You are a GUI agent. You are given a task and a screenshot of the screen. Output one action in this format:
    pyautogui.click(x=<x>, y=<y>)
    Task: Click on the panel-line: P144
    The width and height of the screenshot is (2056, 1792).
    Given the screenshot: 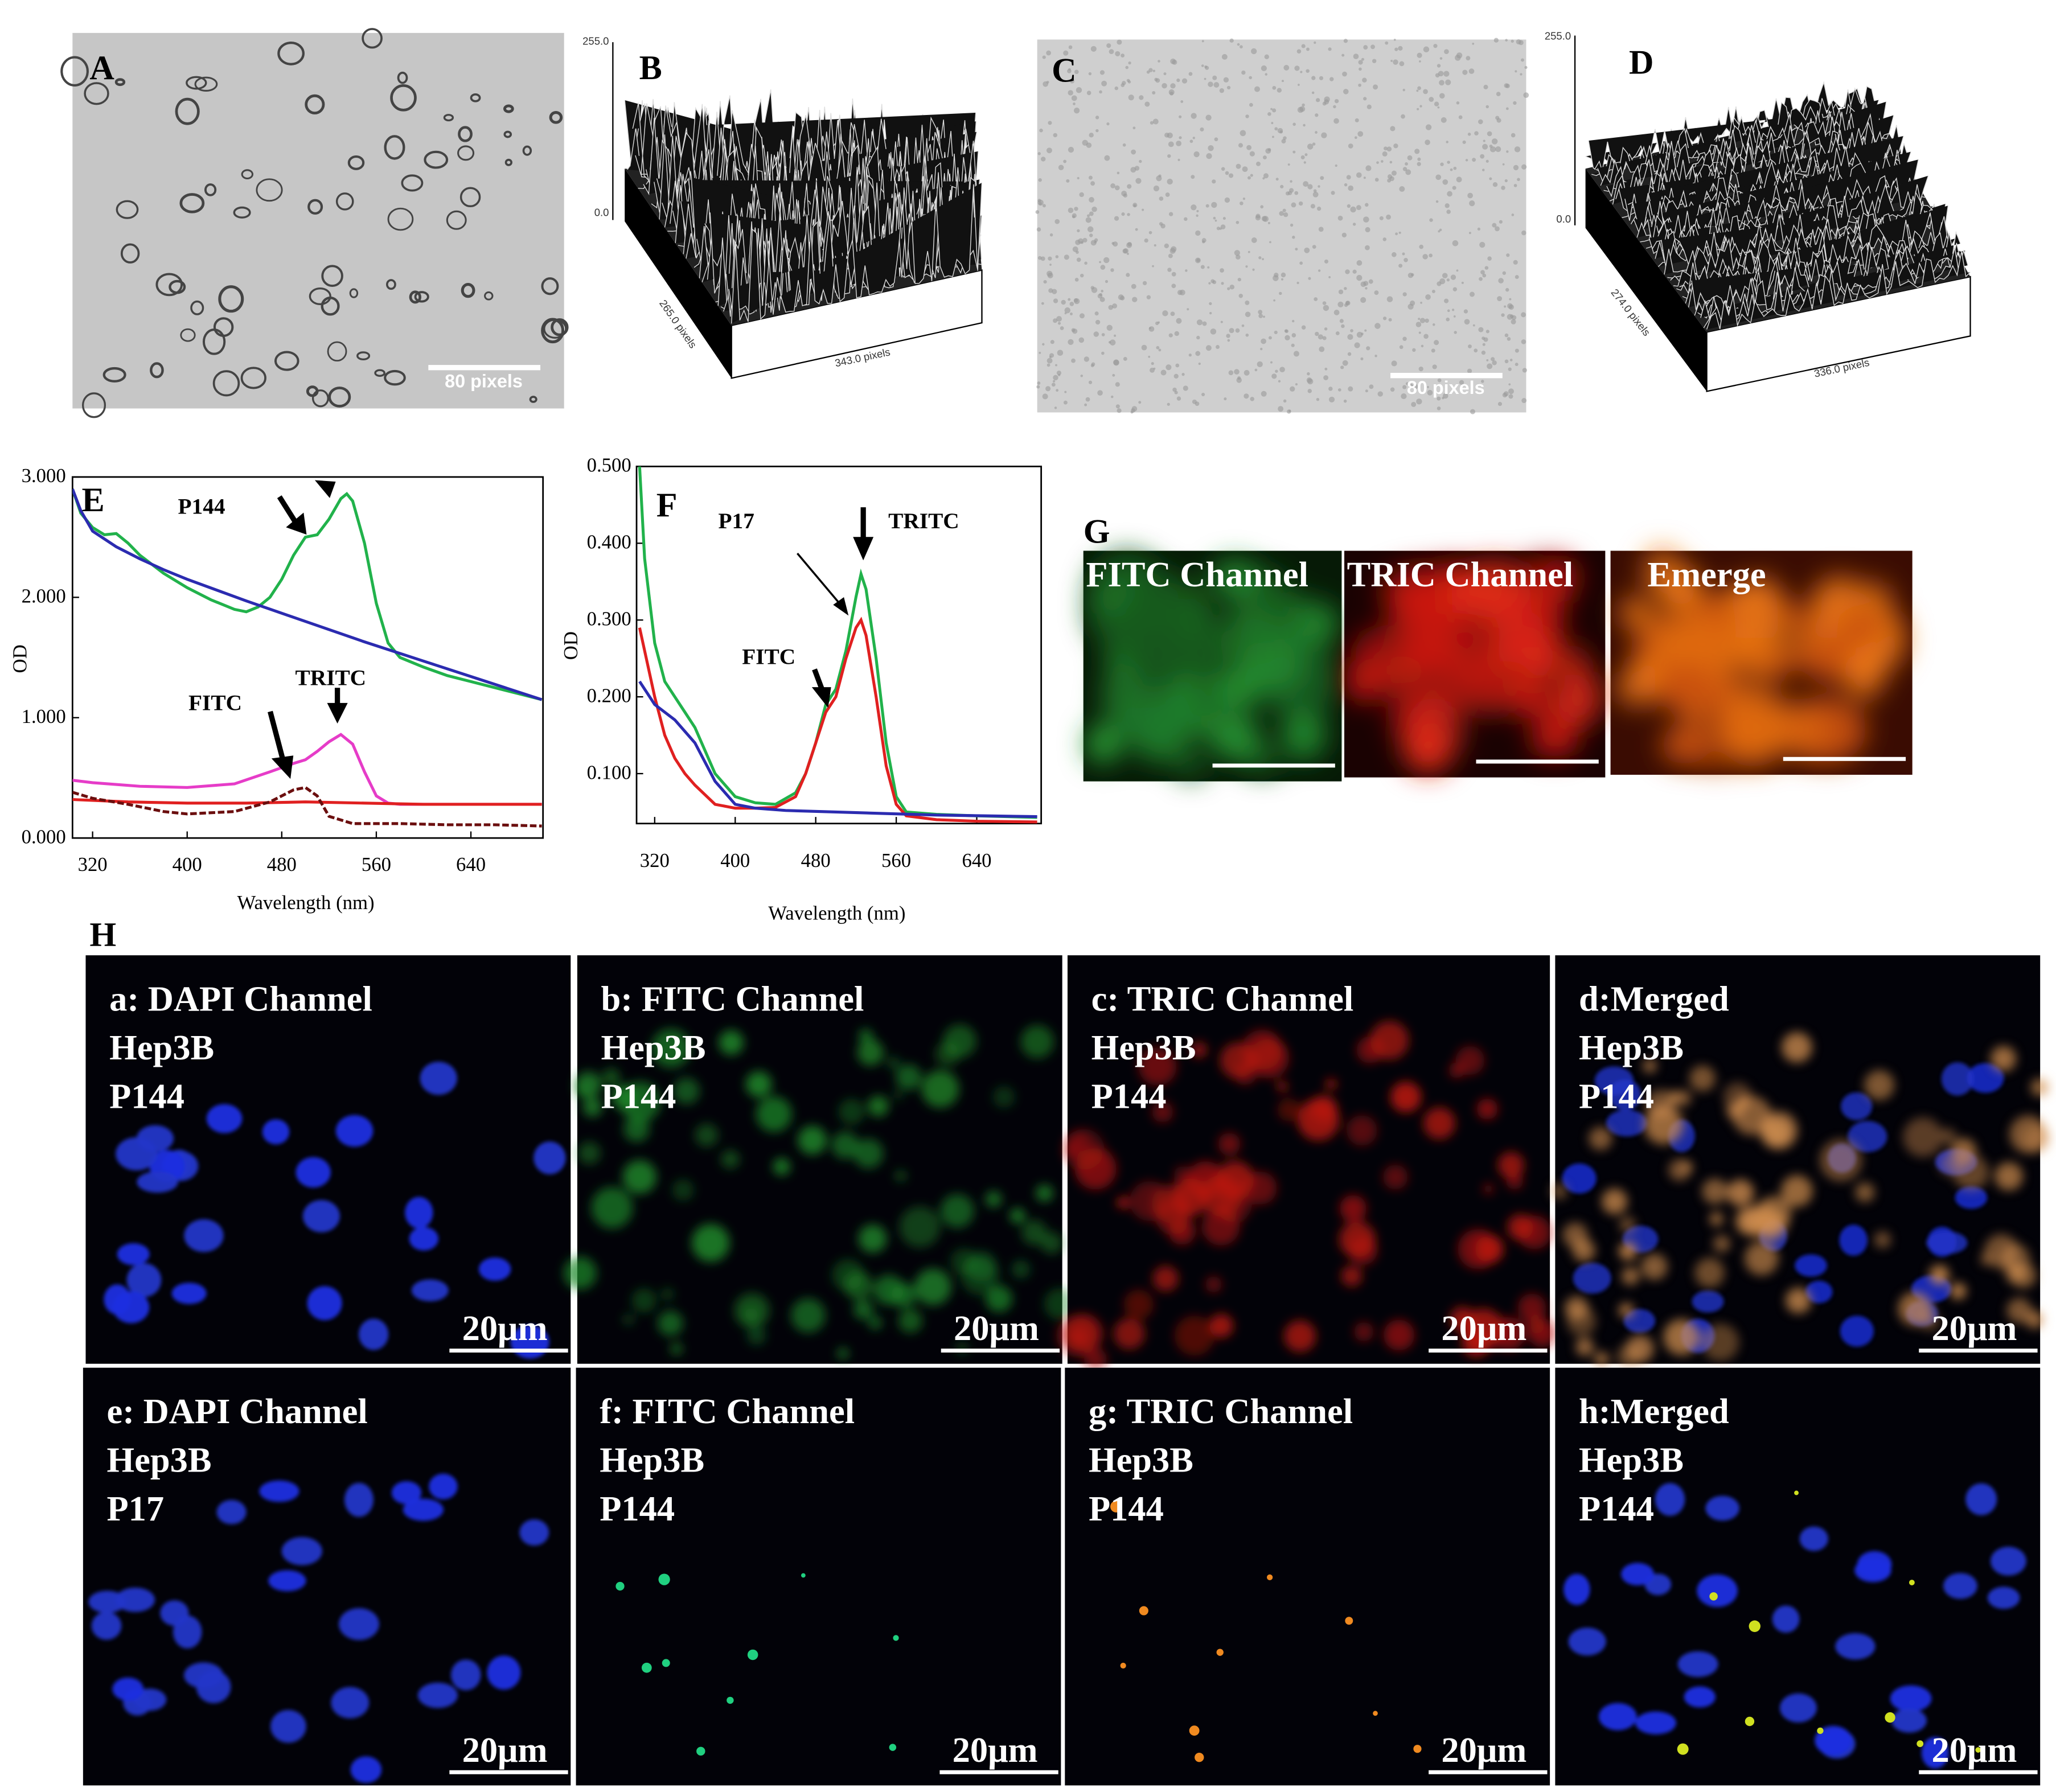 What is the action you would take?
    pyautogui.click(x=146, y=1096)
    